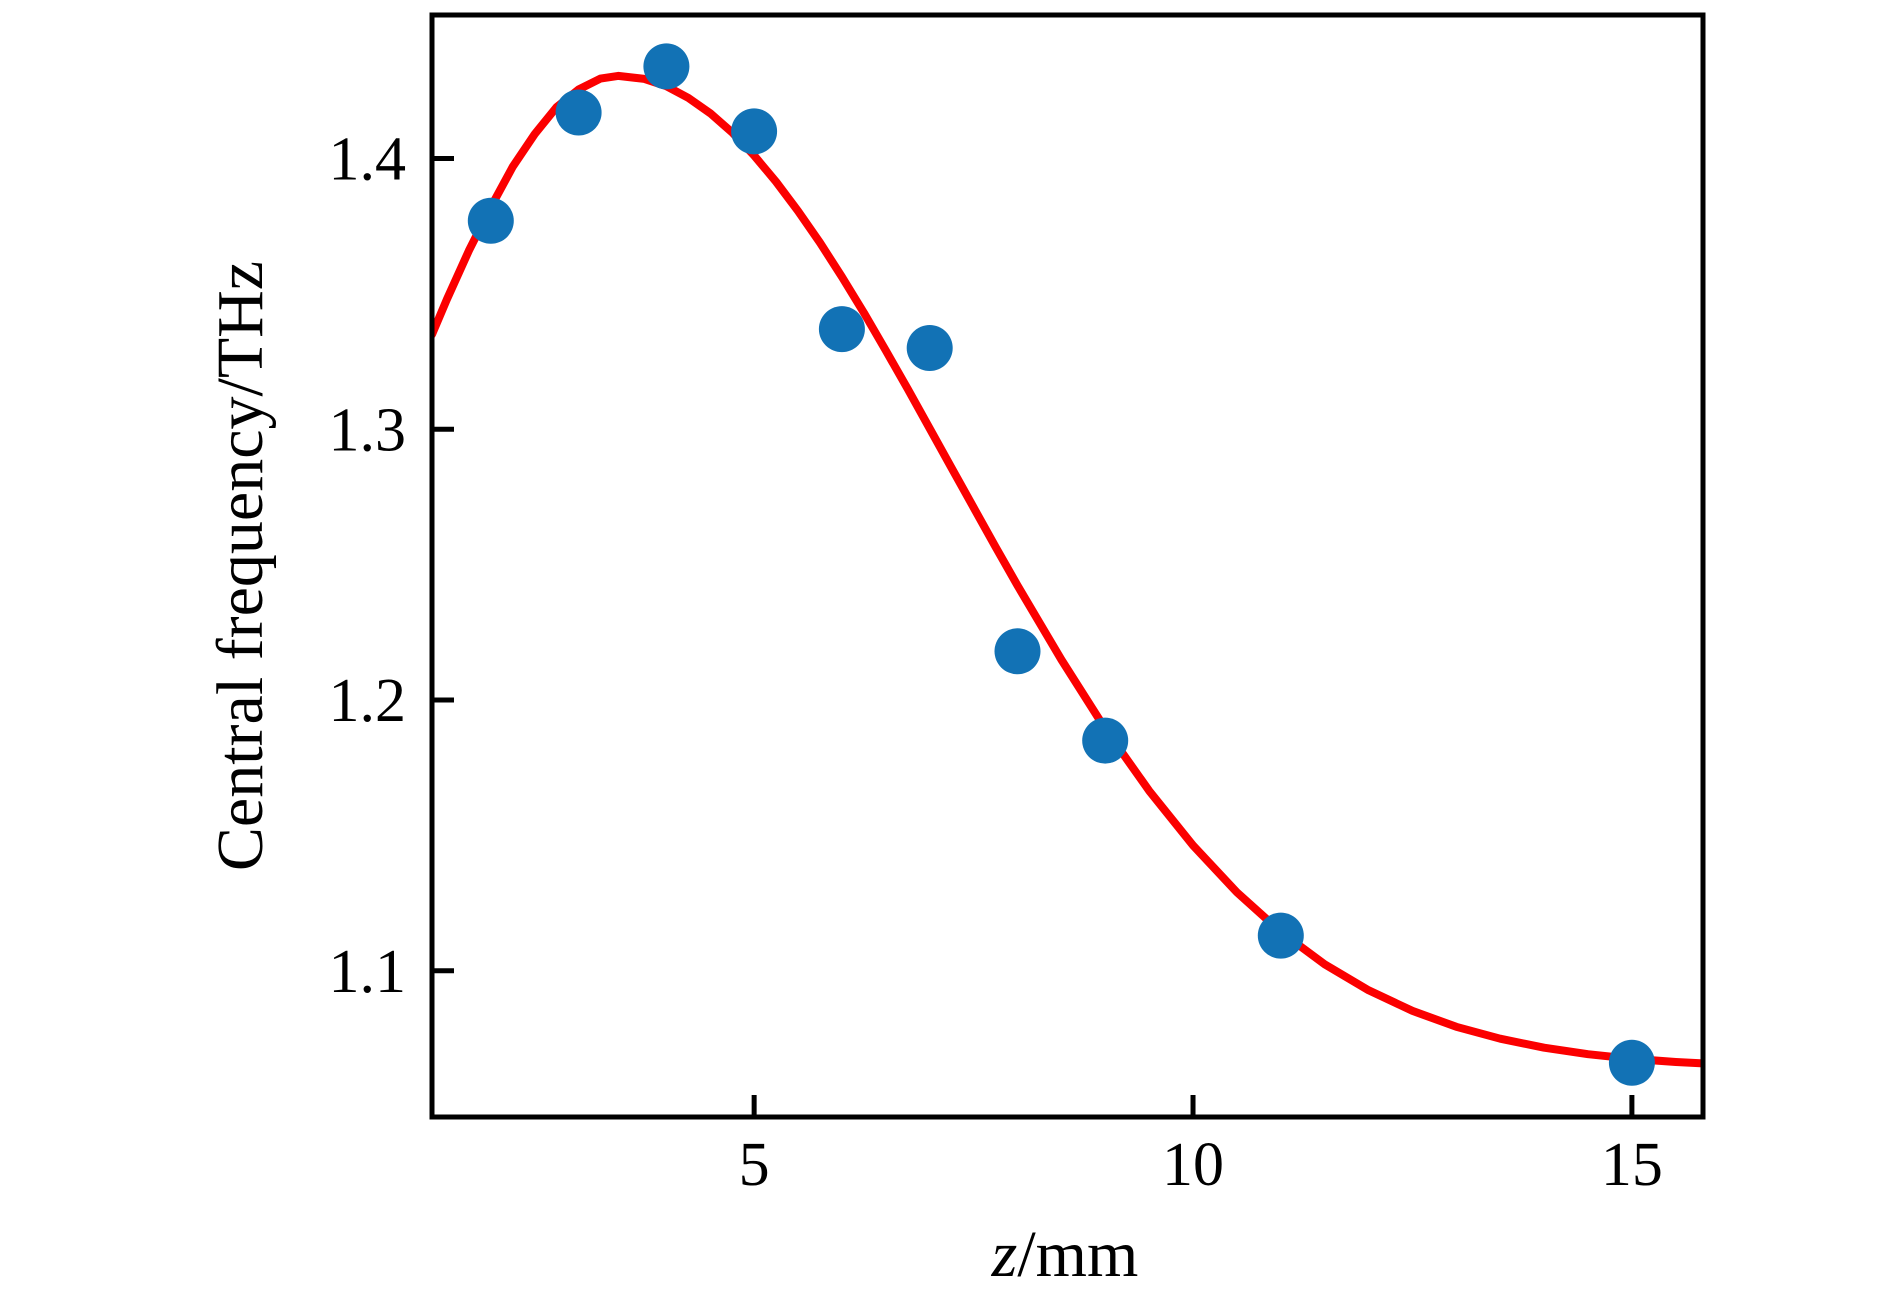 The height and width of the screenshot is (1300, 1890). What do you see at coordinates (1004, 1254) in the screenshot?
I see `x-axis-label-variable: z` at bounding box center [1004, 1254].